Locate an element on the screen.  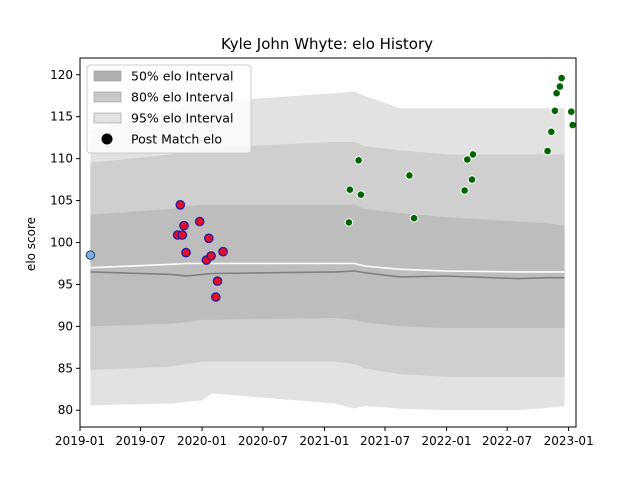
x-tick-label: 2021-07 is located at coordinates (385, 441).